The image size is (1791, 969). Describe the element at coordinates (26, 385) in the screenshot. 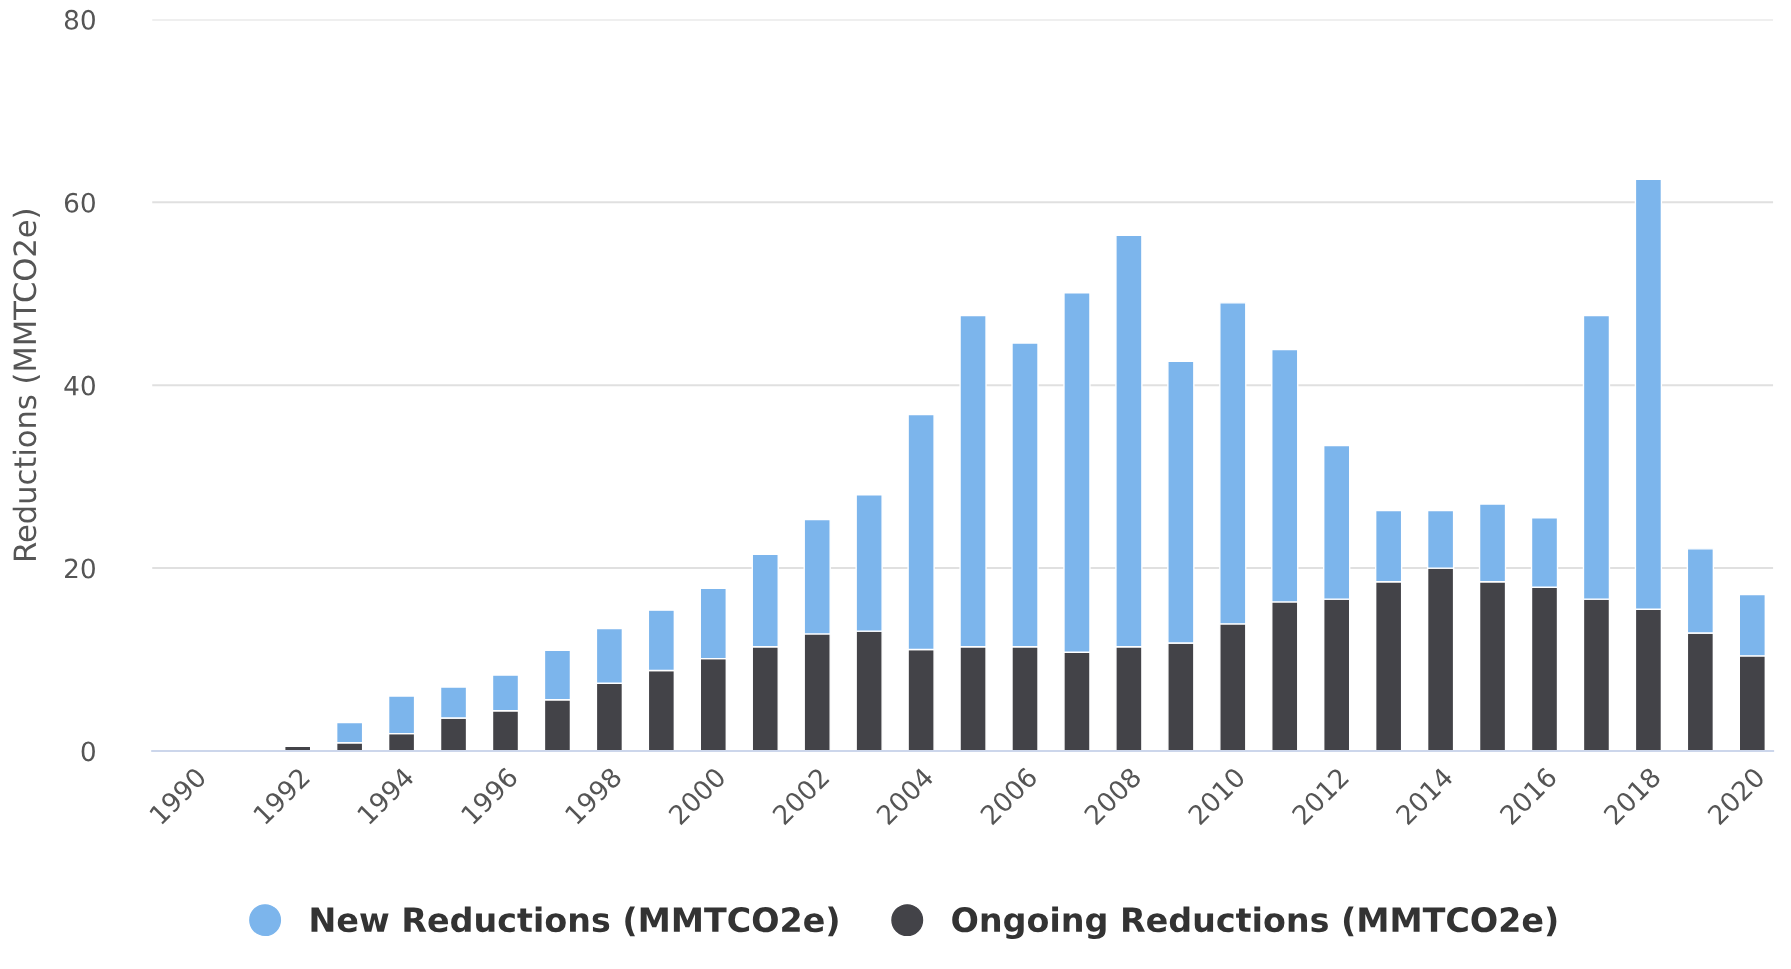

I see `y-axis-title: Reductions (MMTCO2e)` at that location.